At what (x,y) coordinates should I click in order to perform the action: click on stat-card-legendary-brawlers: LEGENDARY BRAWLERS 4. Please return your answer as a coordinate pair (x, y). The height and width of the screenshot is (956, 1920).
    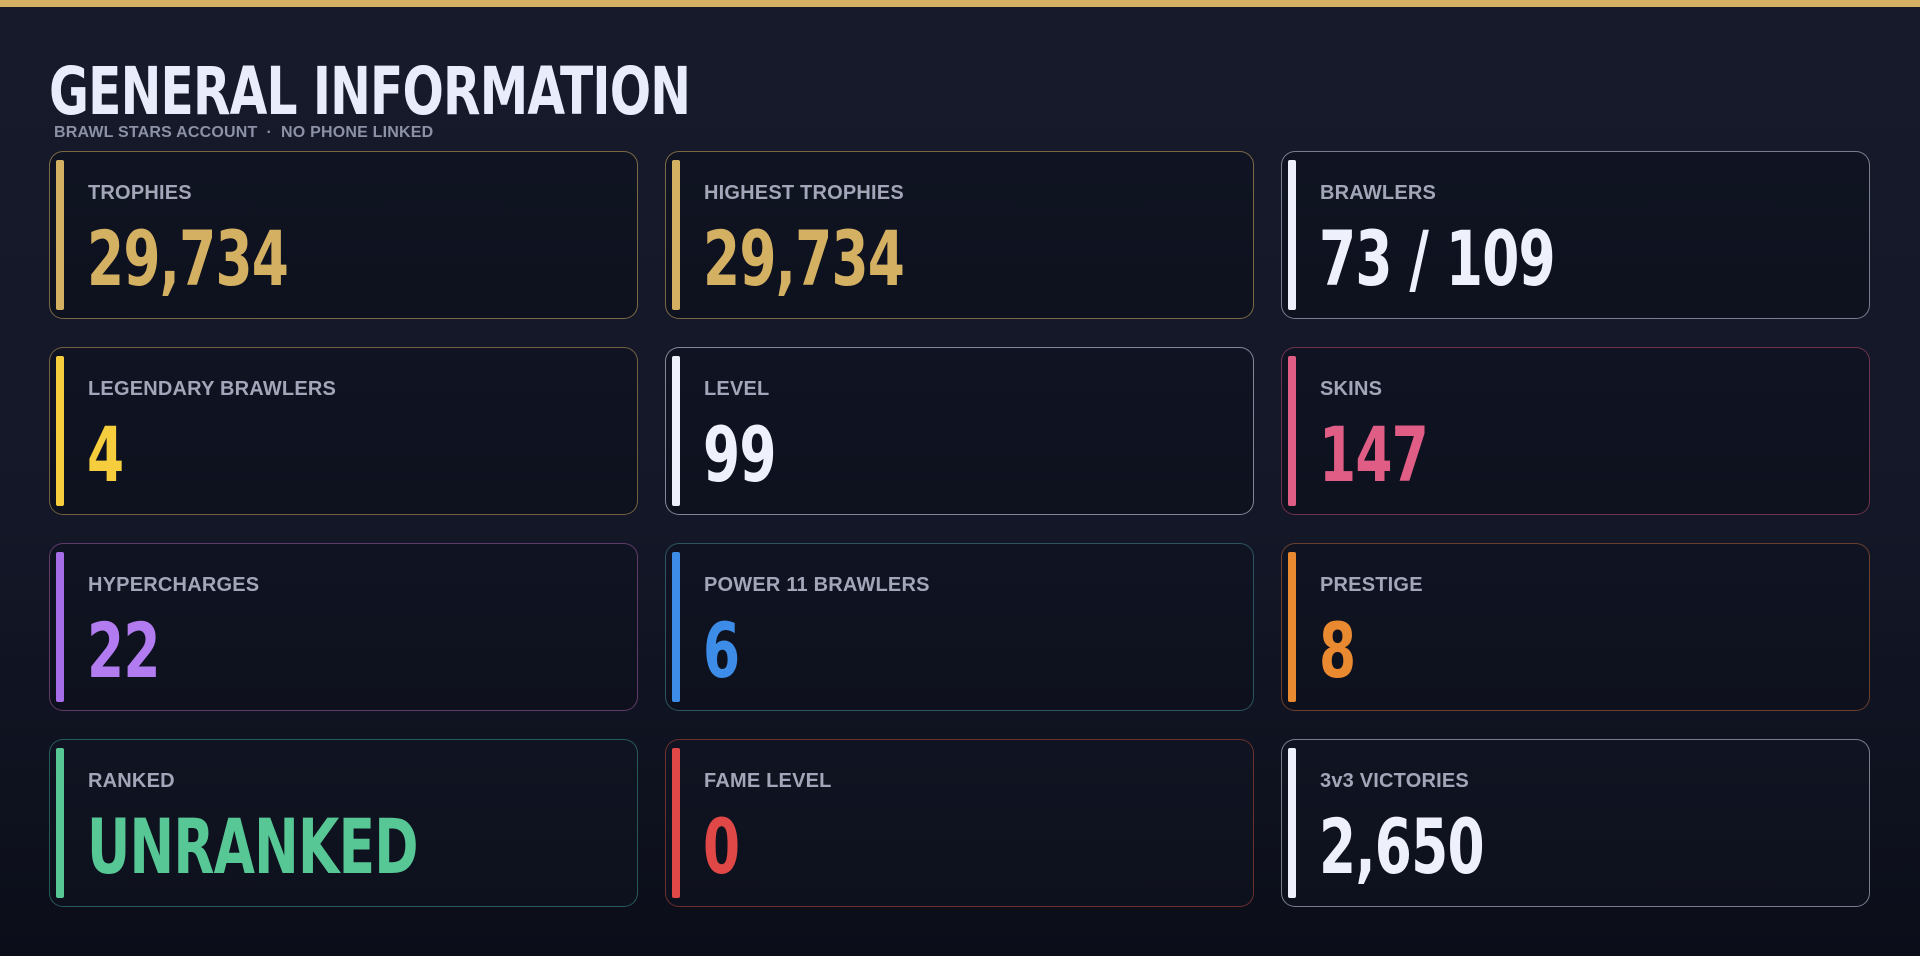
    Looking at the image, I should click on (343, 431).